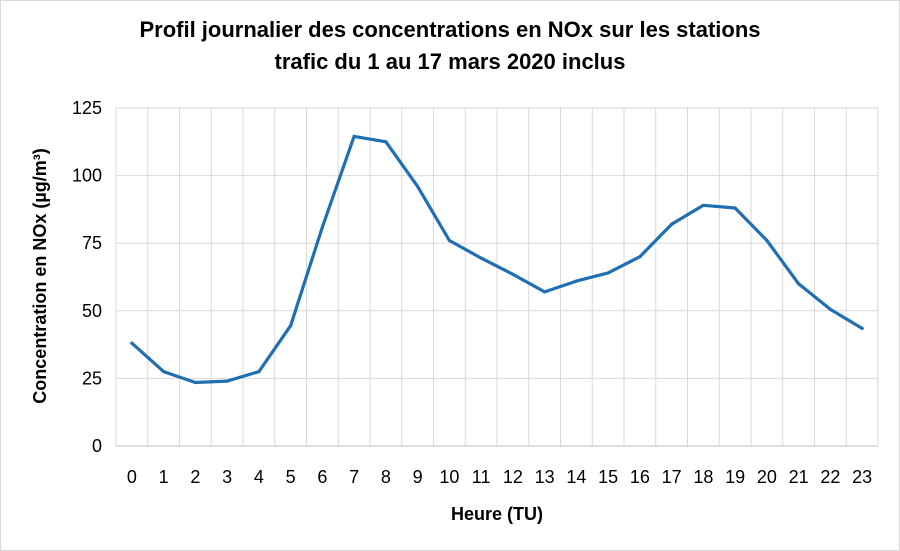 This screenshot has height=551, width=900. Describe the element at coordinates (40, 275) in the screenshot. I see `y-axis-label: Concentration en NOx (µg/m³)` at that location.